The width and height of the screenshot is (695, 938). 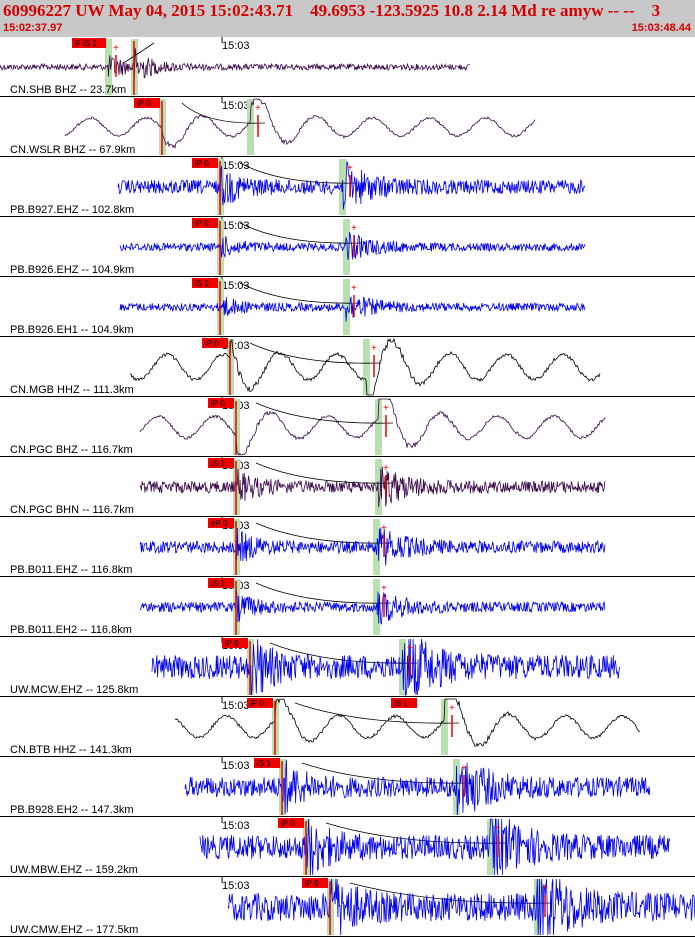 What do you see at coordinates (72, 150) in the screenshot?
I see `station-label: CN.WSLR BHZ -- 67.9km` at bounding box center [72, 150].